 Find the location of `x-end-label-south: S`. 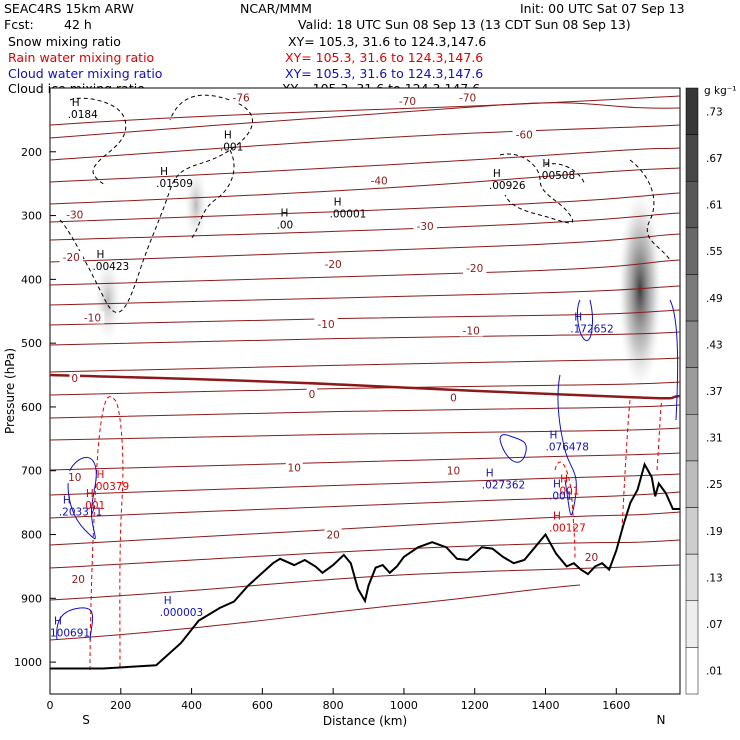

x-end-label-south: S is located at coordinates (86, 720).